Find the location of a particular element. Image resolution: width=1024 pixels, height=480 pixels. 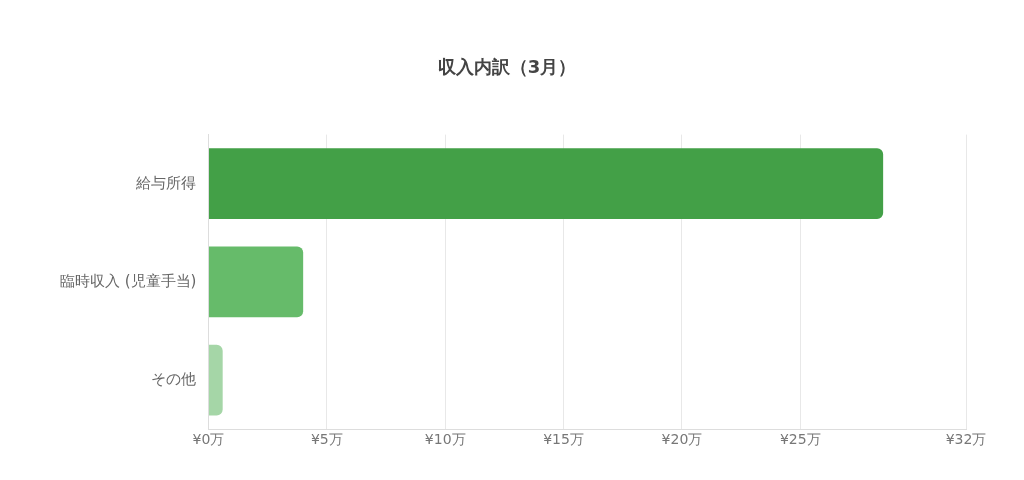

y-tick-label: 臨時収入 (児童手当) is located at coordinates (128, 280).